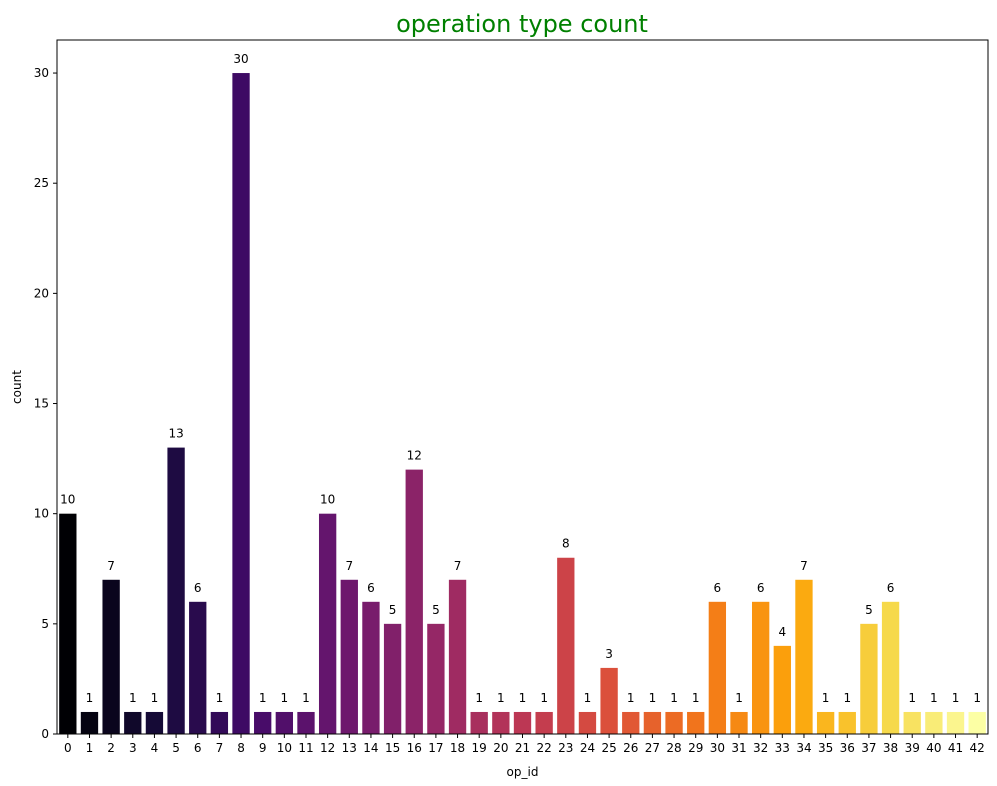 This screenshot has width=997, height=786. Describe the element at coordinates (414, 748) in the screenshot. I see `x-tick-label: 16` at that location.